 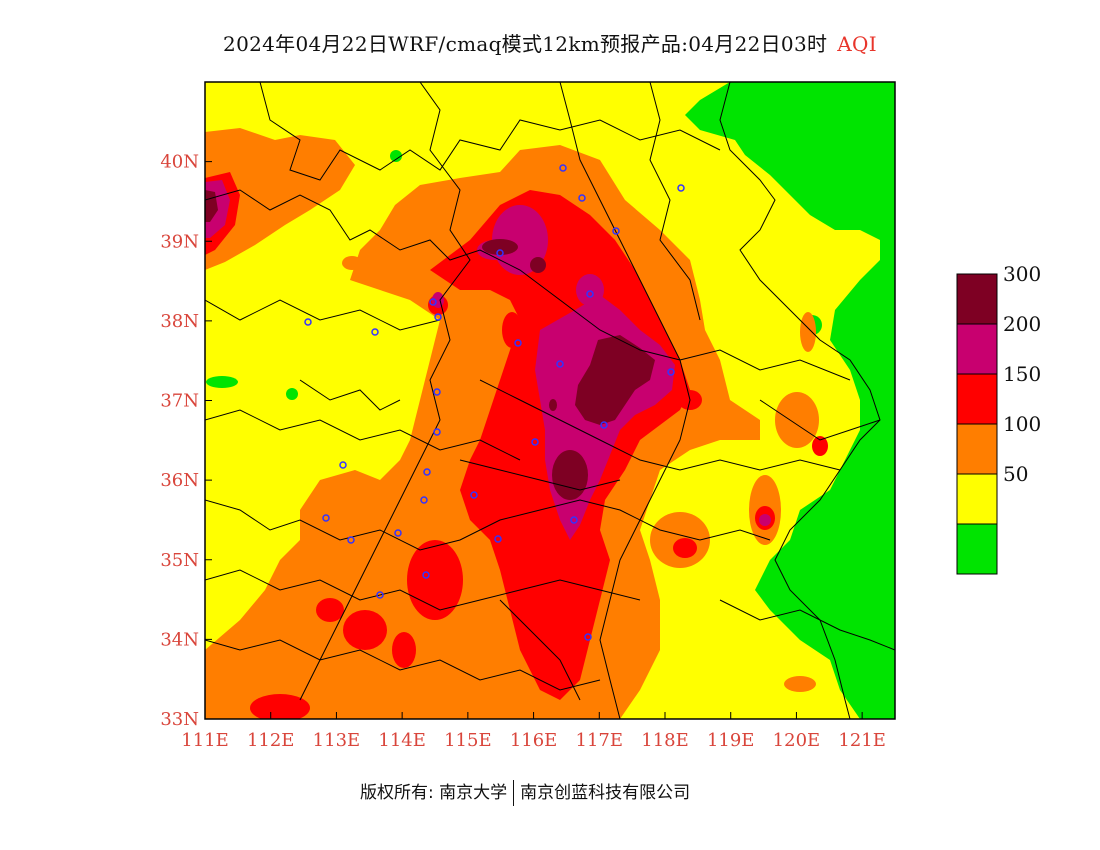 What do you see at coordinates (605, 793) in the screenshot?
I see `copyright-right: 南京创蓝科技有限公司` at bounding box center [605, 793].